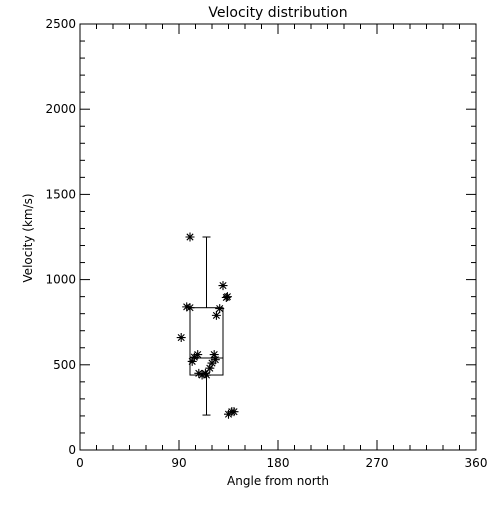 The width and height of the screenshot is (500, 505). What do you see at coordinates (60, 194) in the screenshot?
I see `y-tick-label: 1500` at bounding box center [60, 194].